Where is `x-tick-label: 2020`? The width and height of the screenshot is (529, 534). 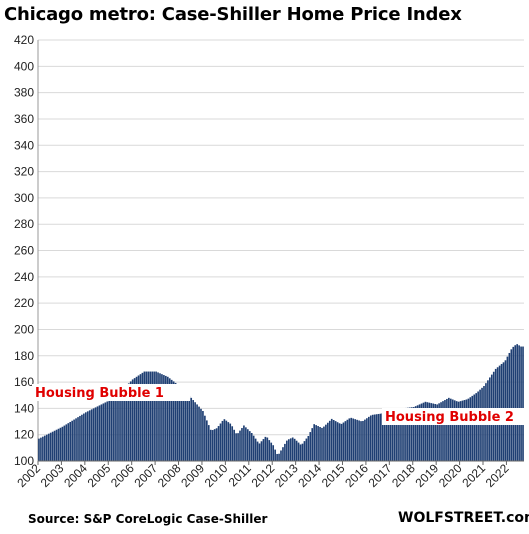
x-tick-label: 2020 is located at coordinates (450, 475).